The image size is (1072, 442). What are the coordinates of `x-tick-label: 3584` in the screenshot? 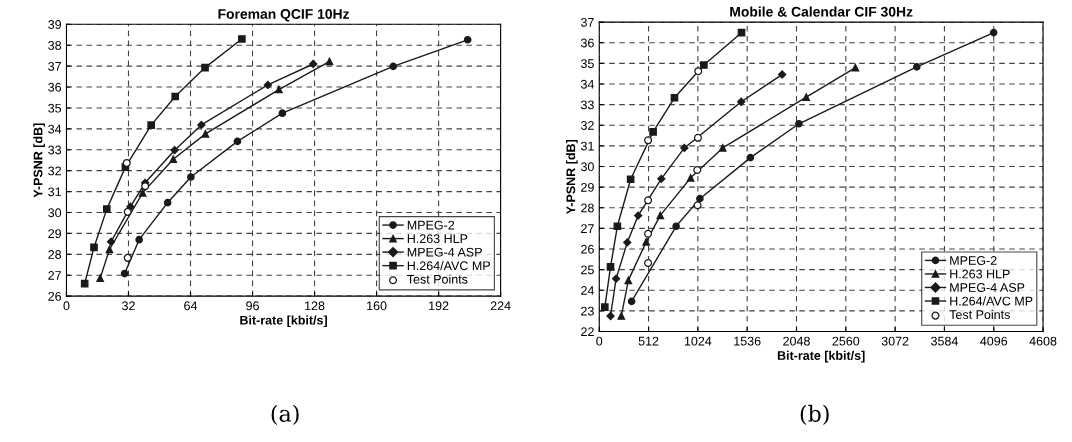 It's located at (944, 341).